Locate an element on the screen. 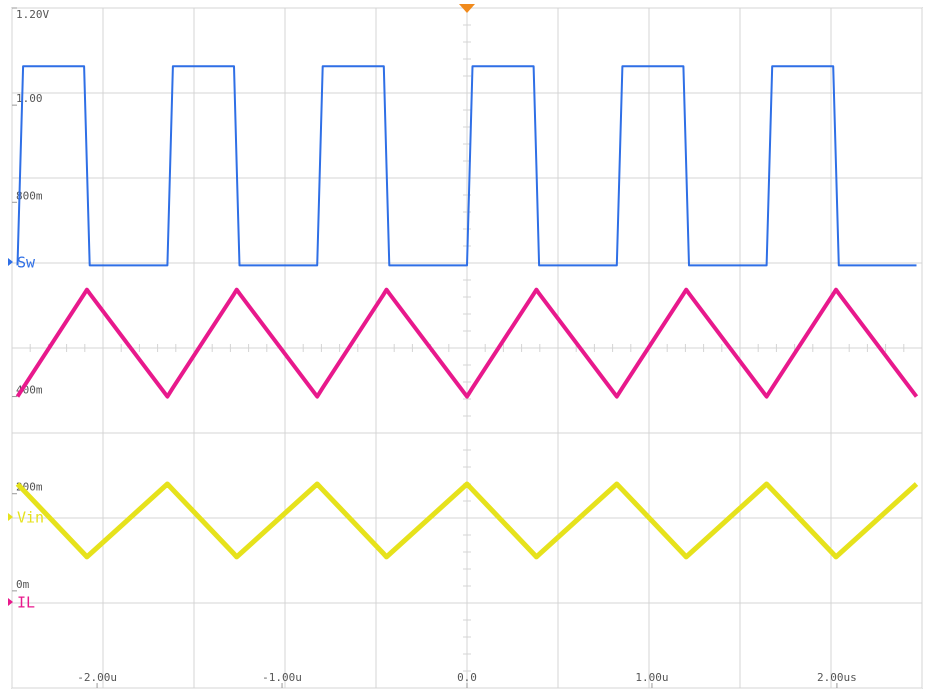  y-tick-label: 1.00 is located at coordinates (29, 98).